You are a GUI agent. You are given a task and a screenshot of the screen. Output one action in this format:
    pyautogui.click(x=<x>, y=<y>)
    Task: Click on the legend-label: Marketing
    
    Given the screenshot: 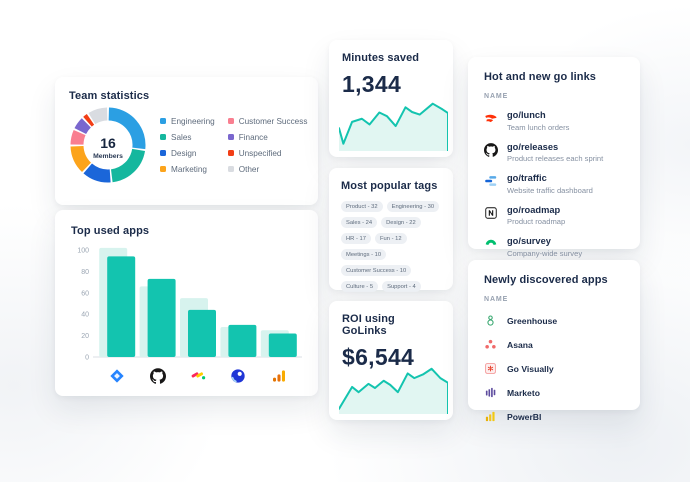 What is the action you would take?
    pyautogui.click(x=189, y=169)
    